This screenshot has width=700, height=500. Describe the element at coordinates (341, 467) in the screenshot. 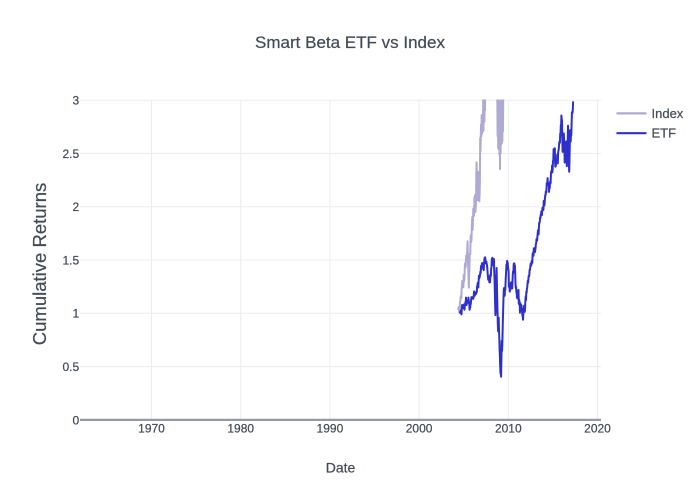

I see `svg-text: Date` at that location.